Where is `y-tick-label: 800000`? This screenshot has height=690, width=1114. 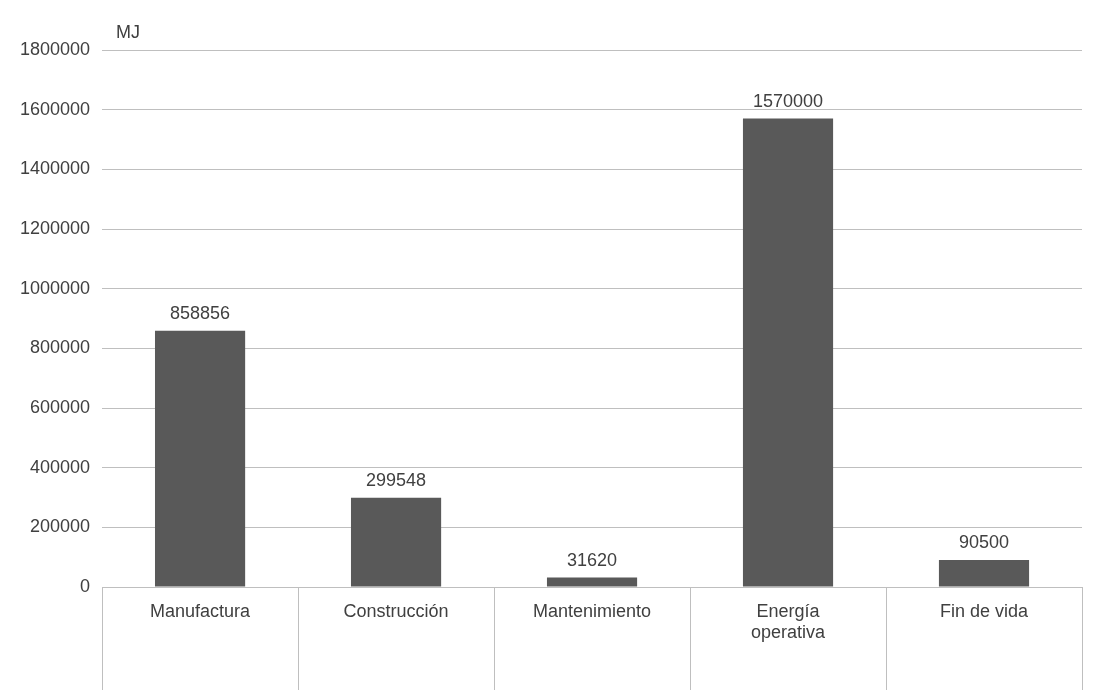 y-tick-label: 800000 is located at coordinates (60, 347).